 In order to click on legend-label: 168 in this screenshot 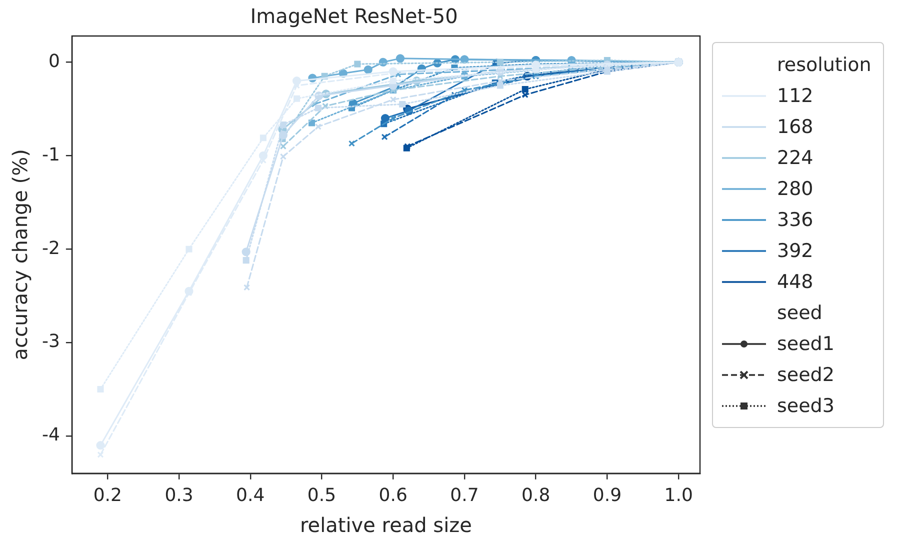, I will do `click(795, 127)`.